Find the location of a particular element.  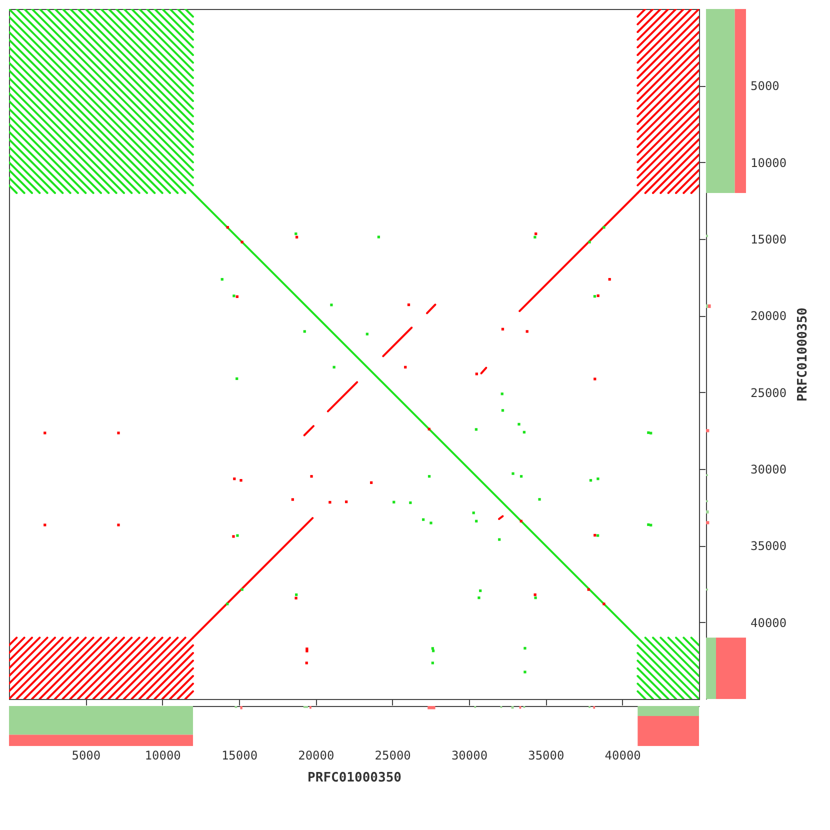

x-tick-label: 25000 is located at coordinates (392, 755).